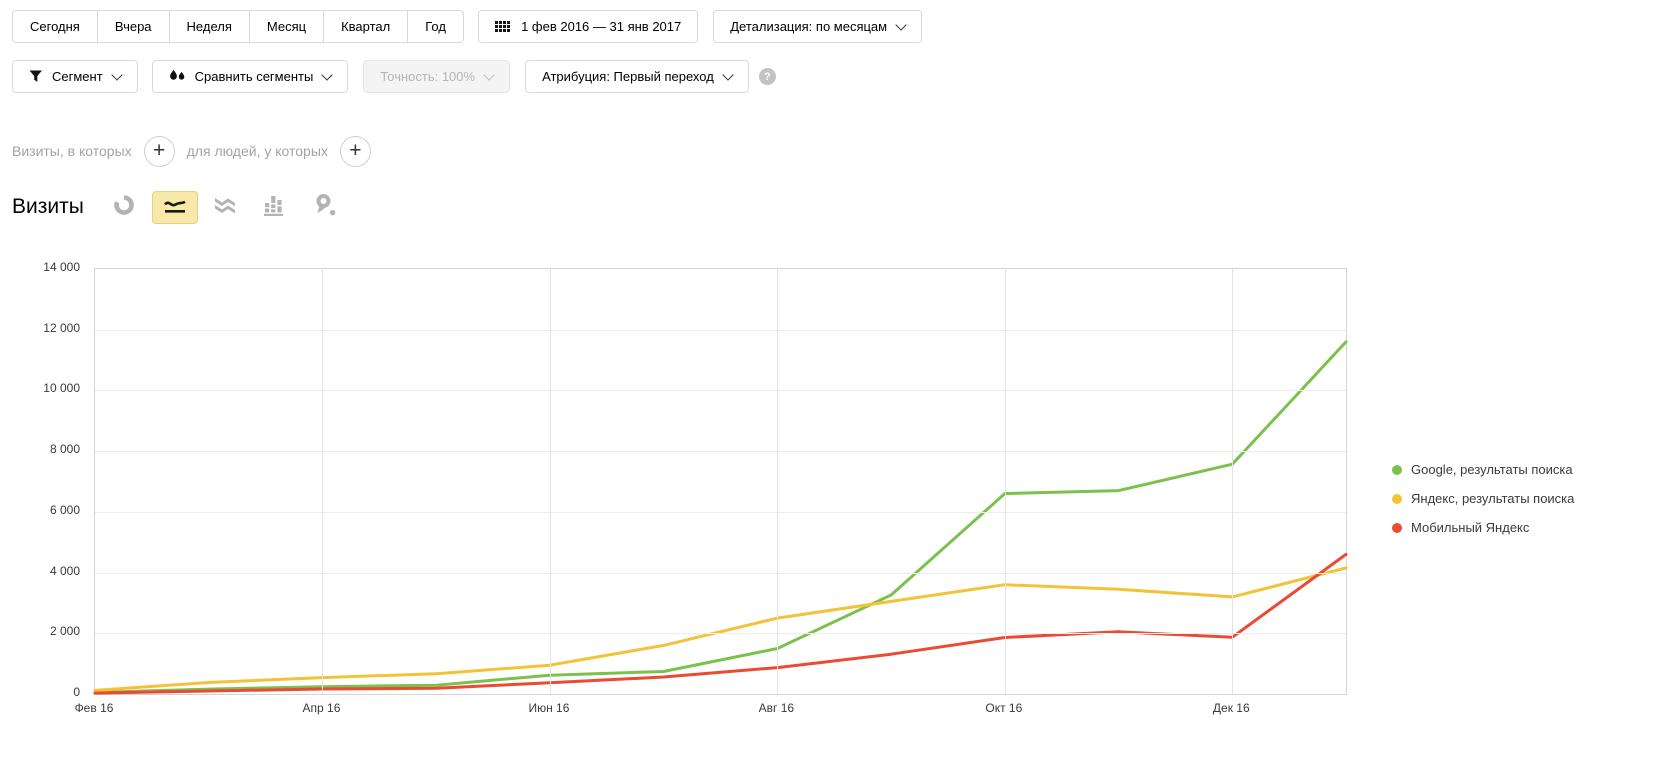 This screenshot has width=1653, height=774. What do you see at coordinates (1492, 469) in the screenshot?
I see `legend-label: Google, результаты поиска` at bounding box center [1492, 469].